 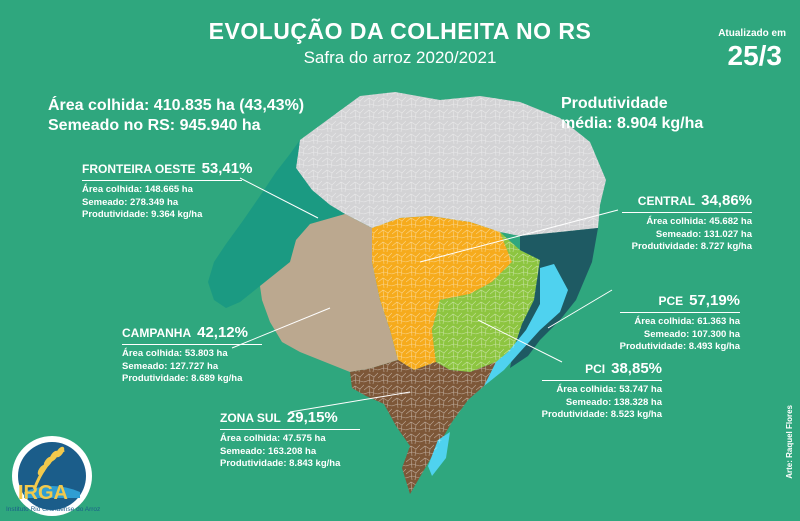 I want to click on irga-logo-icon, so click(x=52, y=476).